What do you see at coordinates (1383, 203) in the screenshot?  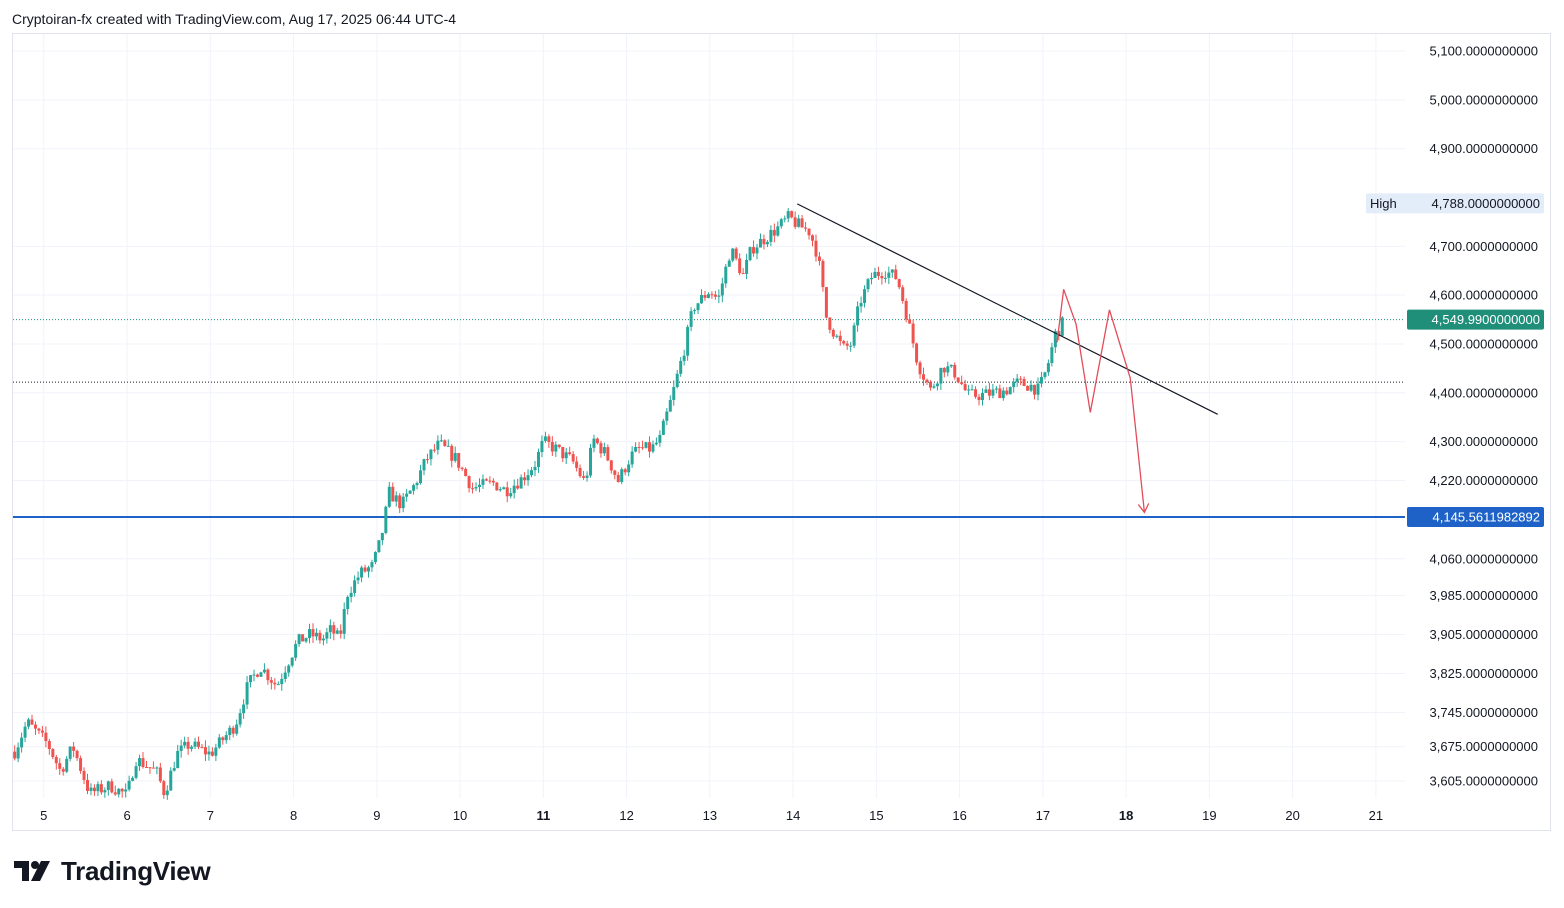 I see `high-badge-label: High` at bounding box center [1383, 203].